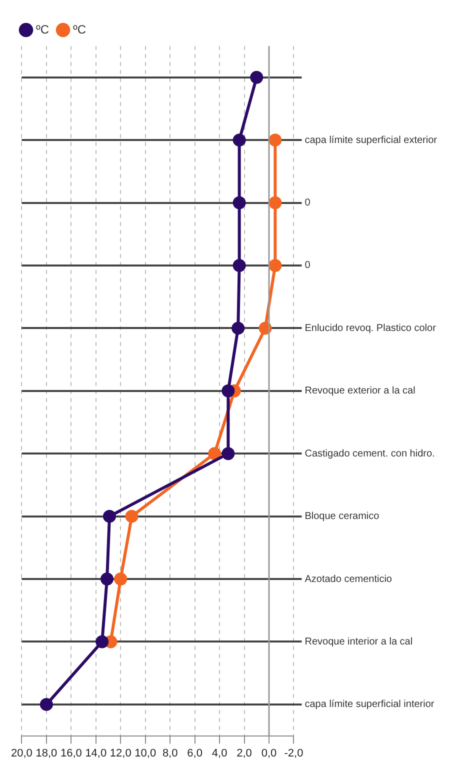  Describe the element at coordinates (371, 140) in the screenshot. I see `y-tick-label: capa límite superficial exterior` at that location.